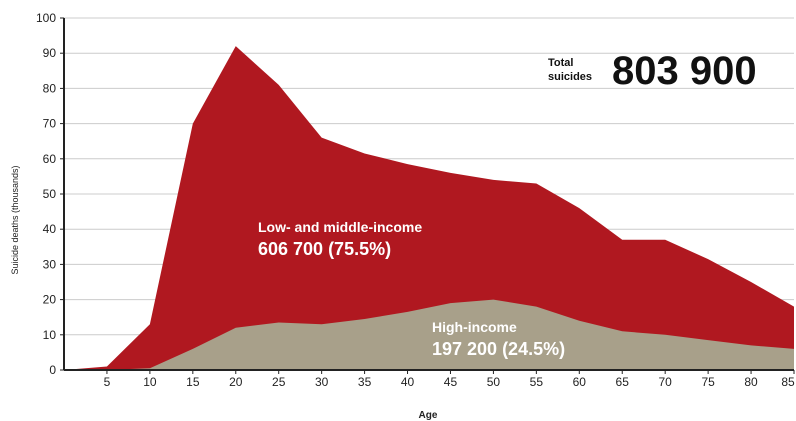 This screenshot has height=421, width=796. Describe the element at coordinates (50, 159) in the screenshot. I see `y-tick-label-60: 60` at that location.